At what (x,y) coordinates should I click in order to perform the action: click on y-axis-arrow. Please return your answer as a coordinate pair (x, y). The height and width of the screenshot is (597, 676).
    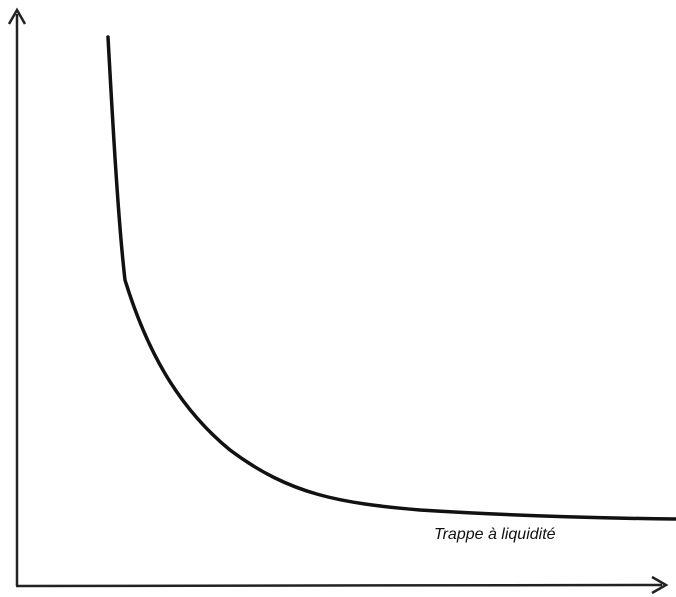
    Looking at the image, I should click on (17, 16).